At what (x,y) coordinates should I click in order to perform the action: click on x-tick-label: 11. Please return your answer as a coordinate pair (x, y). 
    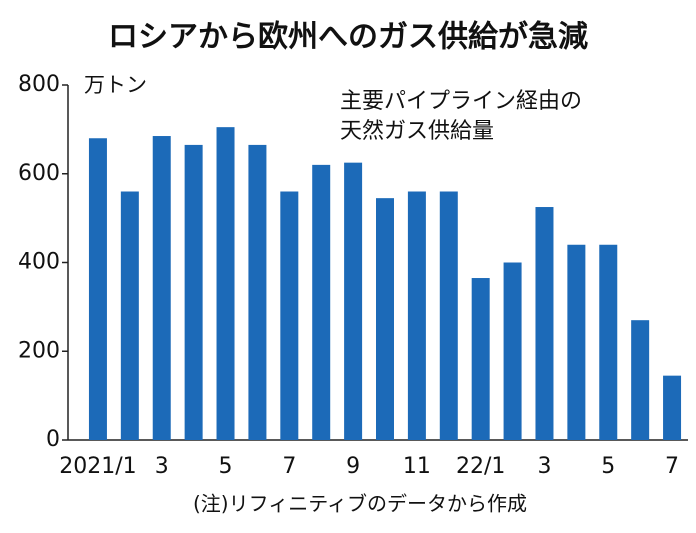
    Looking at the image, I should click on (417, 466).